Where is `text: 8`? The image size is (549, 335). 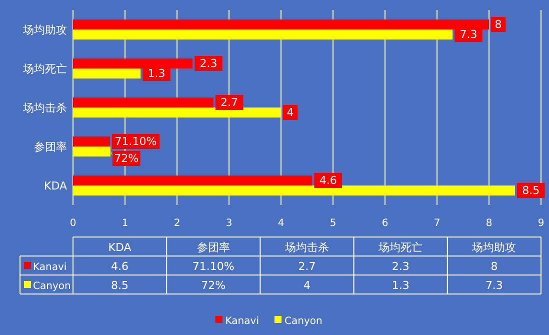
text: 8 is located at coordinates (494, 266).